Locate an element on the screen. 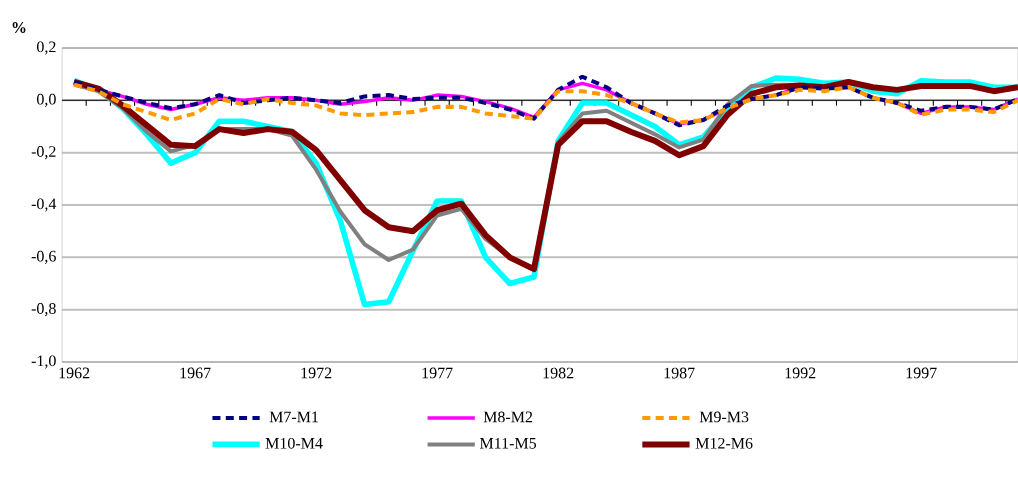  x-tick-label: 1962 is located at coordinates (74, 373).